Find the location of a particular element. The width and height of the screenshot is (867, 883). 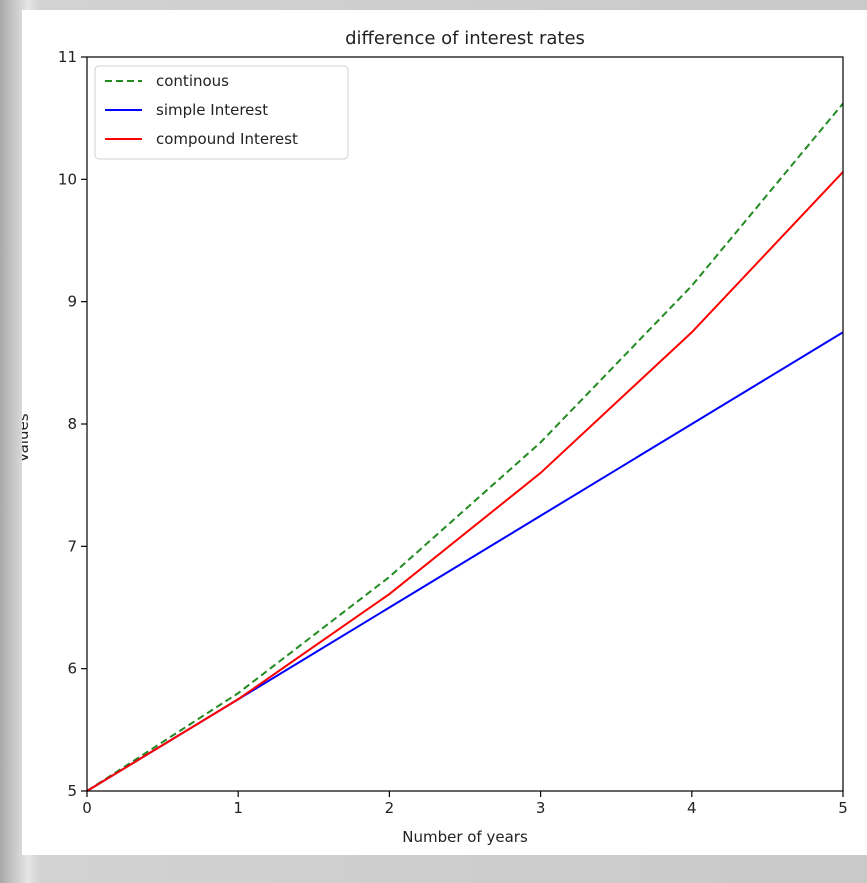

y-tick-label-6: 11 is located at coordinates (67, 57).